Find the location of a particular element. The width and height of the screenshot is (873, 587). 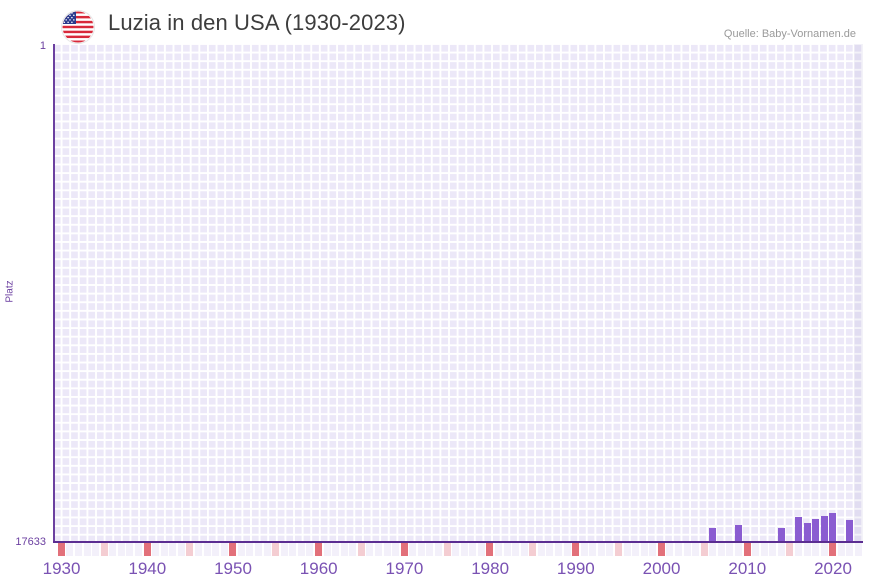

x-tick-major-2010 is located at coordinates (747, 549).